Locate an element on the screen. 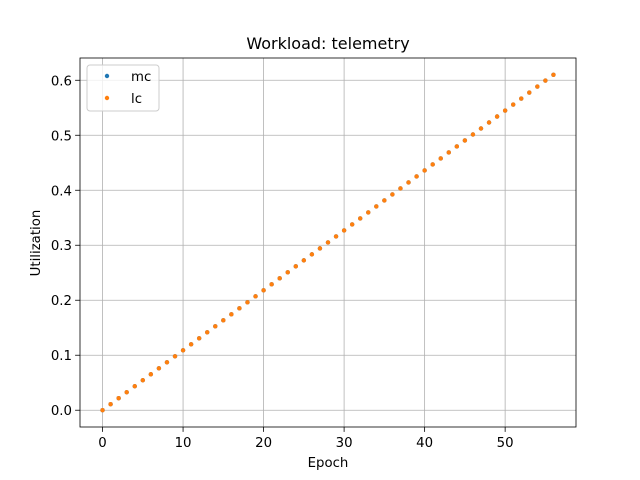  y-tick-label: 0.4 is located at coordinates (61, 191).